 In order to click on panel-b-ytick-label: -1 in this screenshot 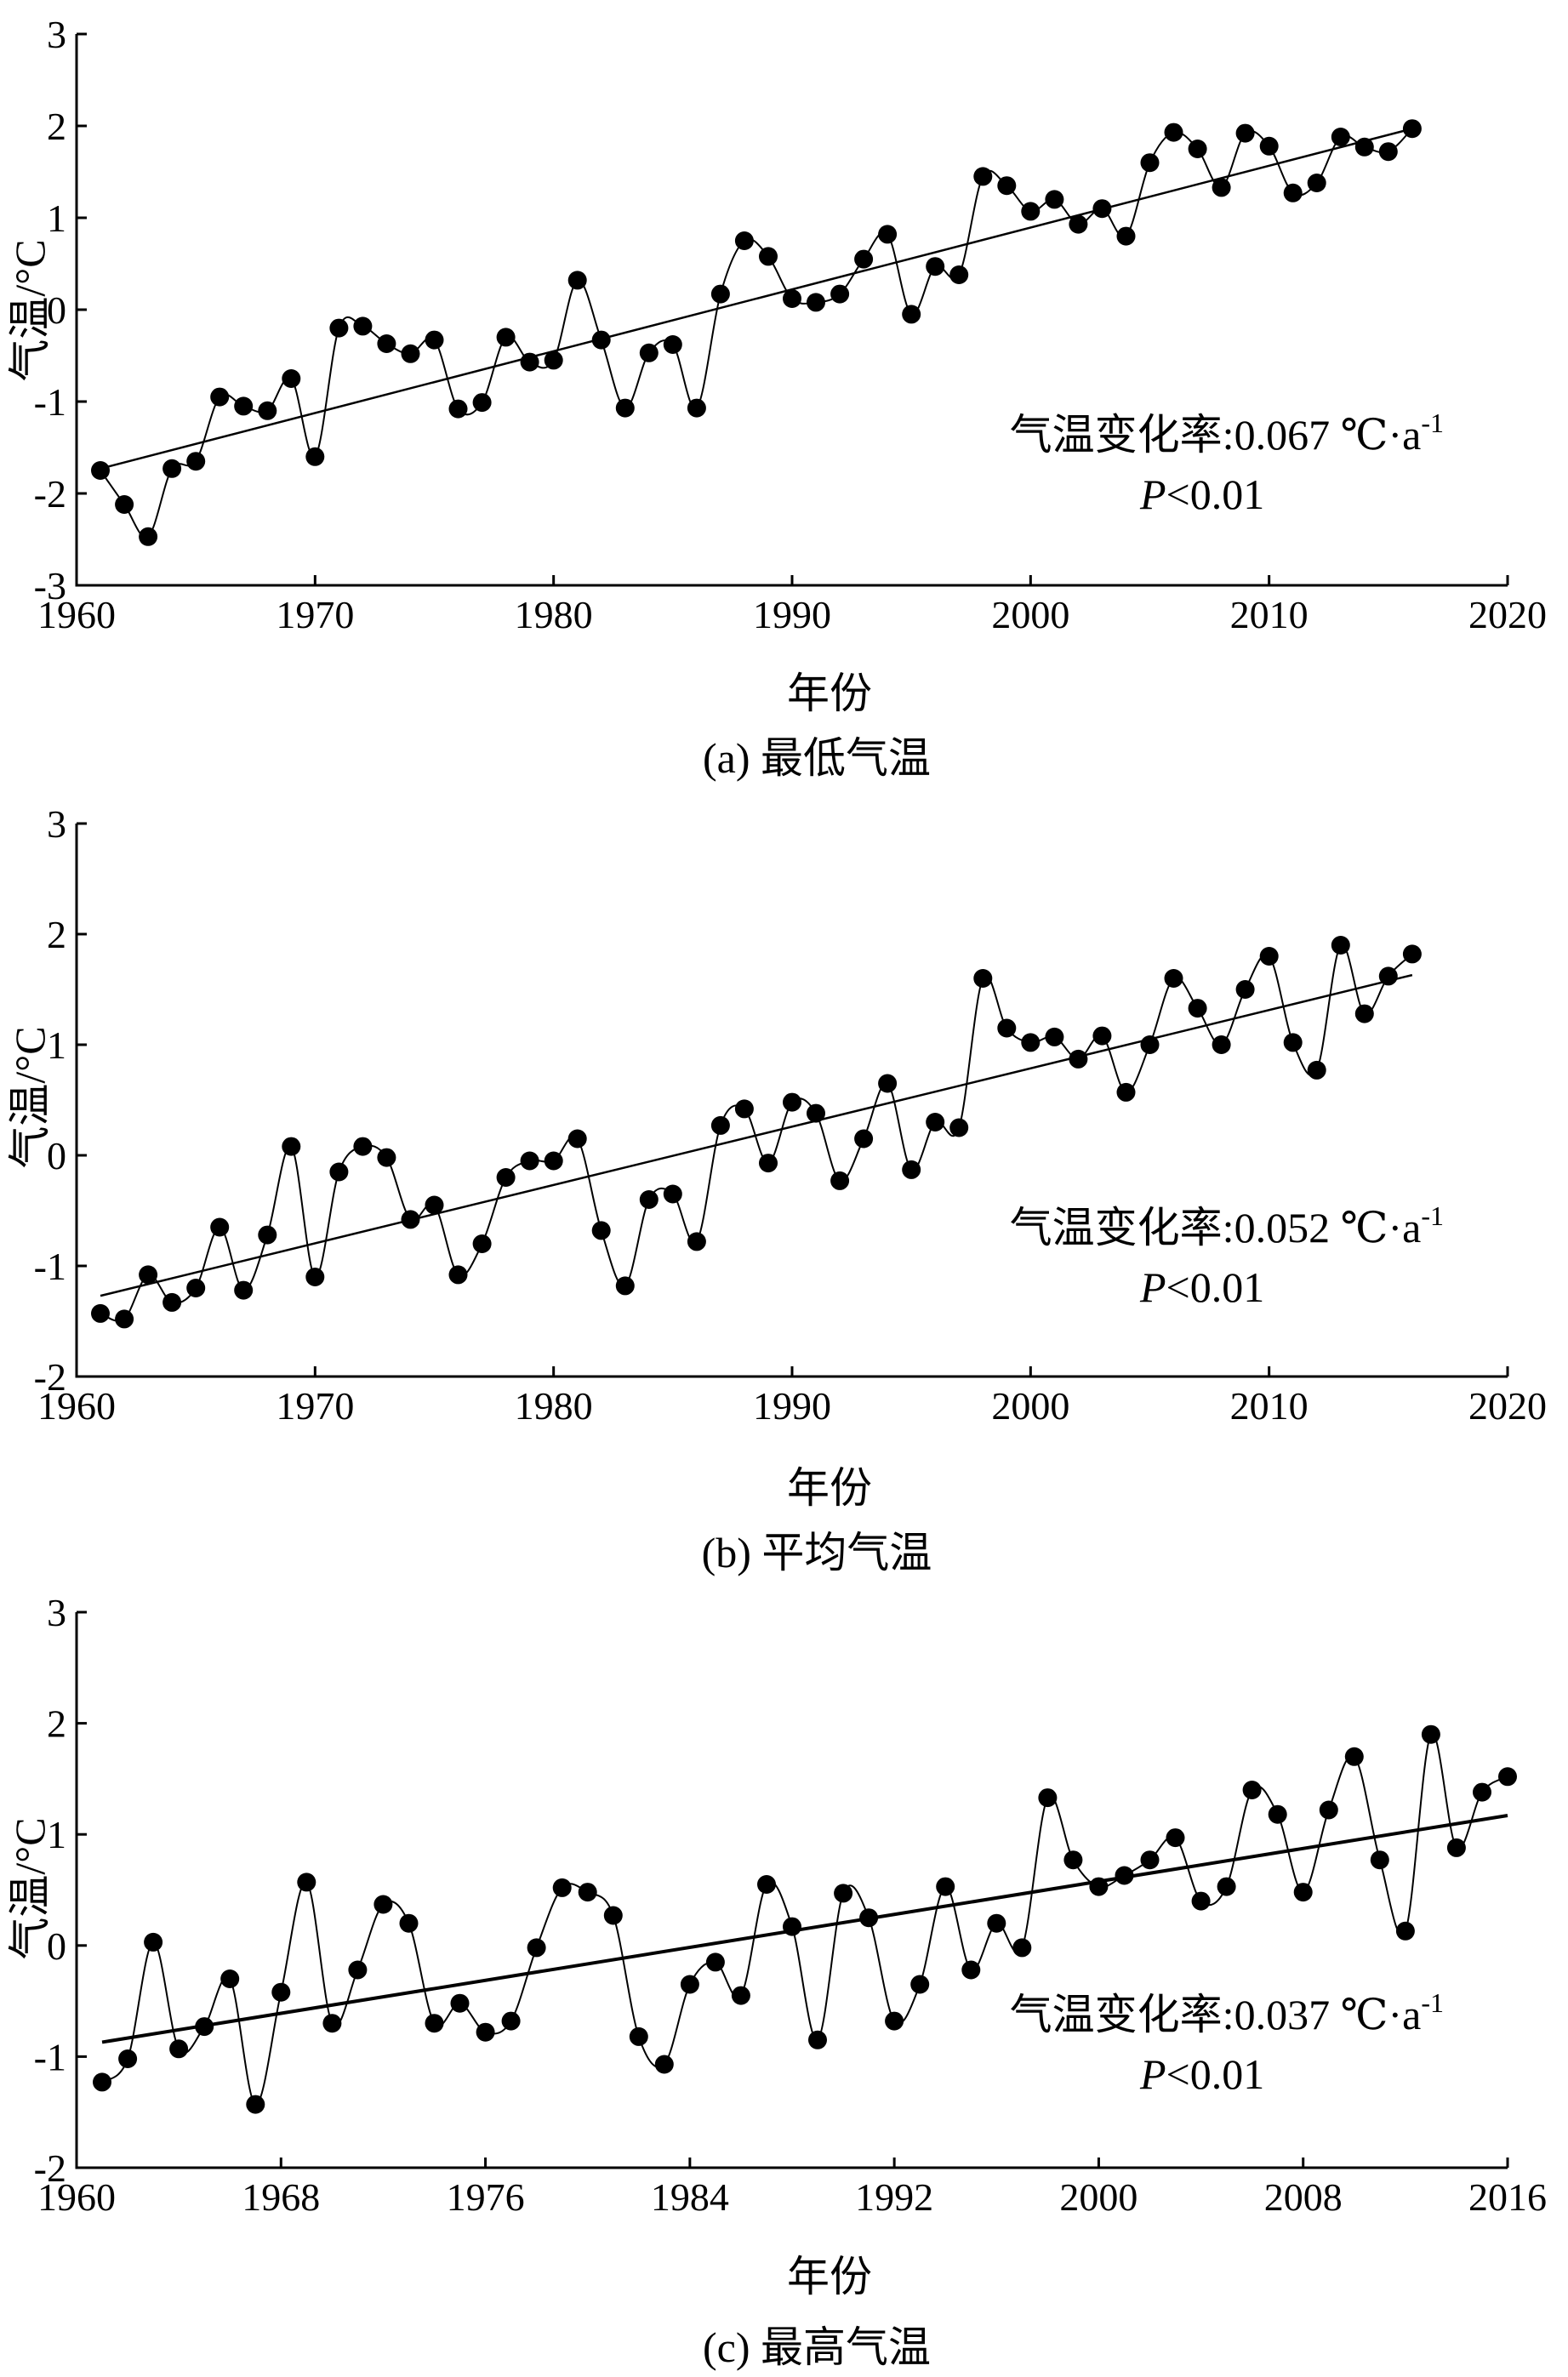, I will do `click(50, 1266)`.